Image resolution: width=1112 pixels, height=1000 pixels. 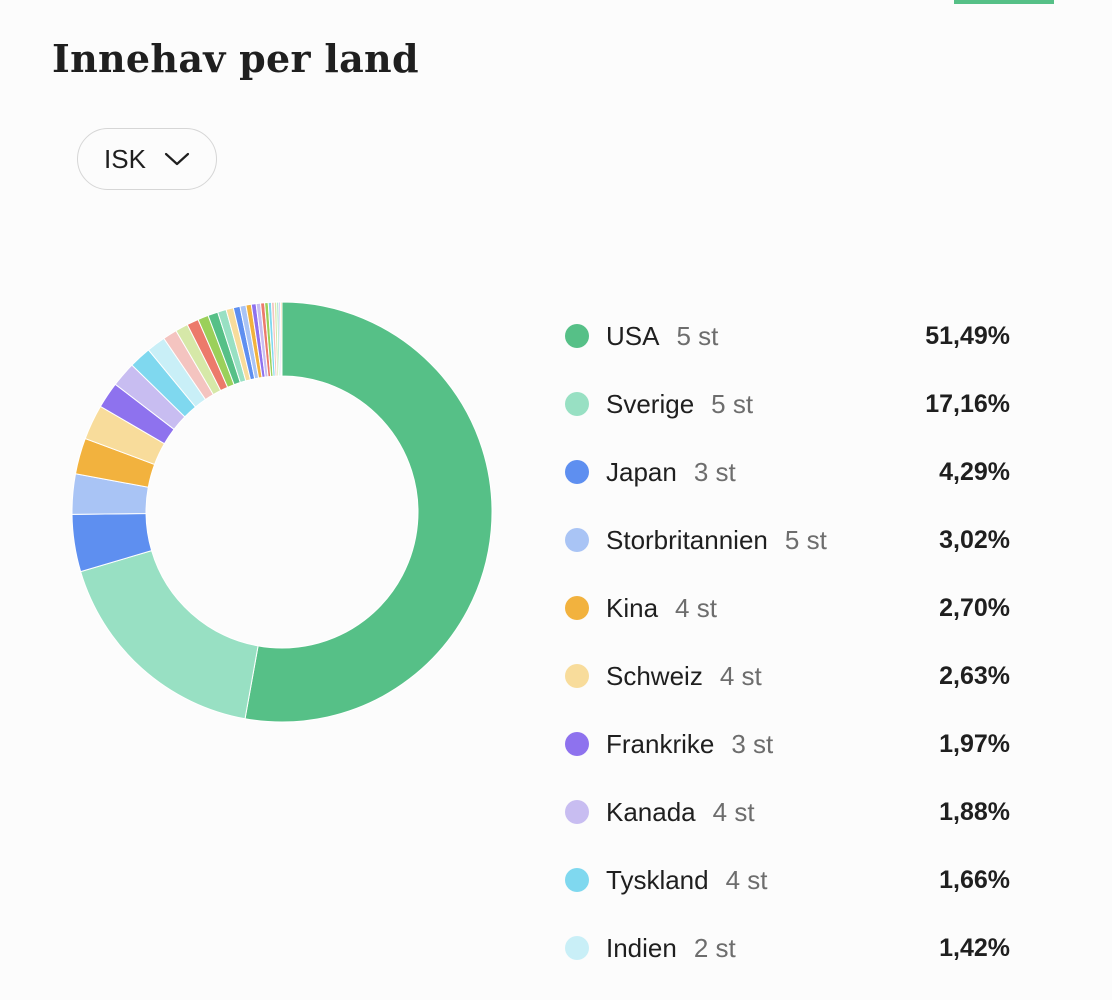 I want to click on chevron-down-icon, so click(x=177, y=159).